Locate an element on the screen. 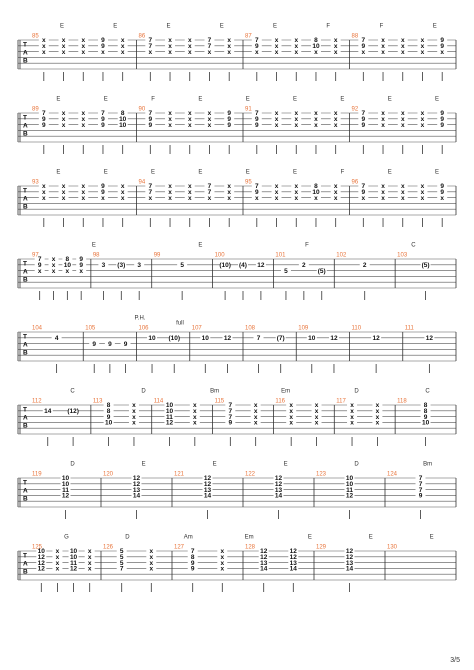 This screenshot has width=474, height=670. fret-number: 11 is located at coordinates (169, 417).